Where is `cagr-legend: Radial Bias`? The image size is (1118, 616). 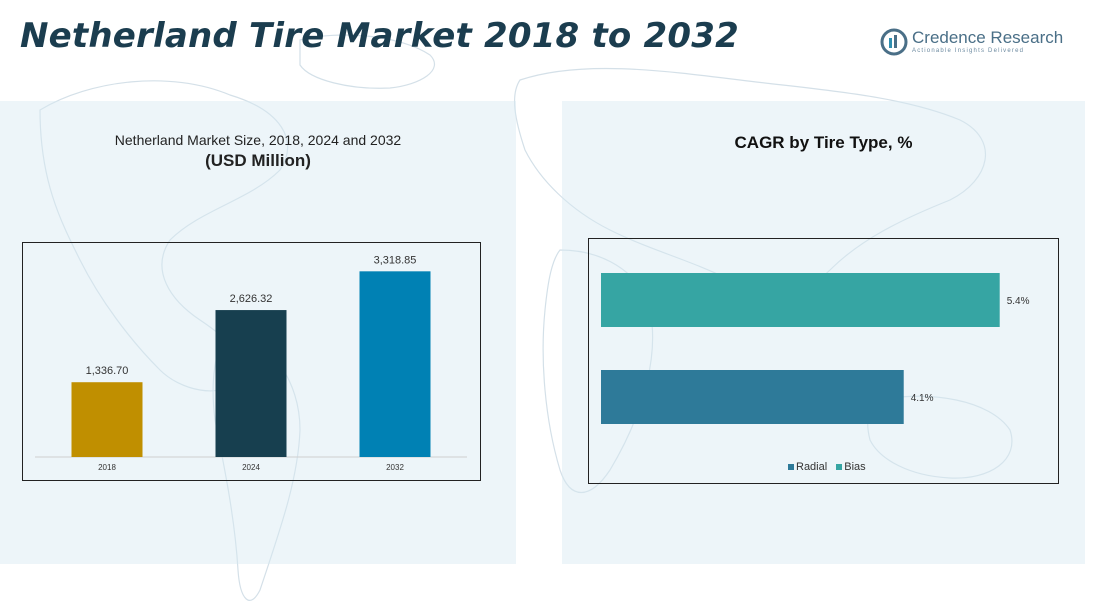
cagr-legend: Radial Bias is located at coordinates (830, 467).